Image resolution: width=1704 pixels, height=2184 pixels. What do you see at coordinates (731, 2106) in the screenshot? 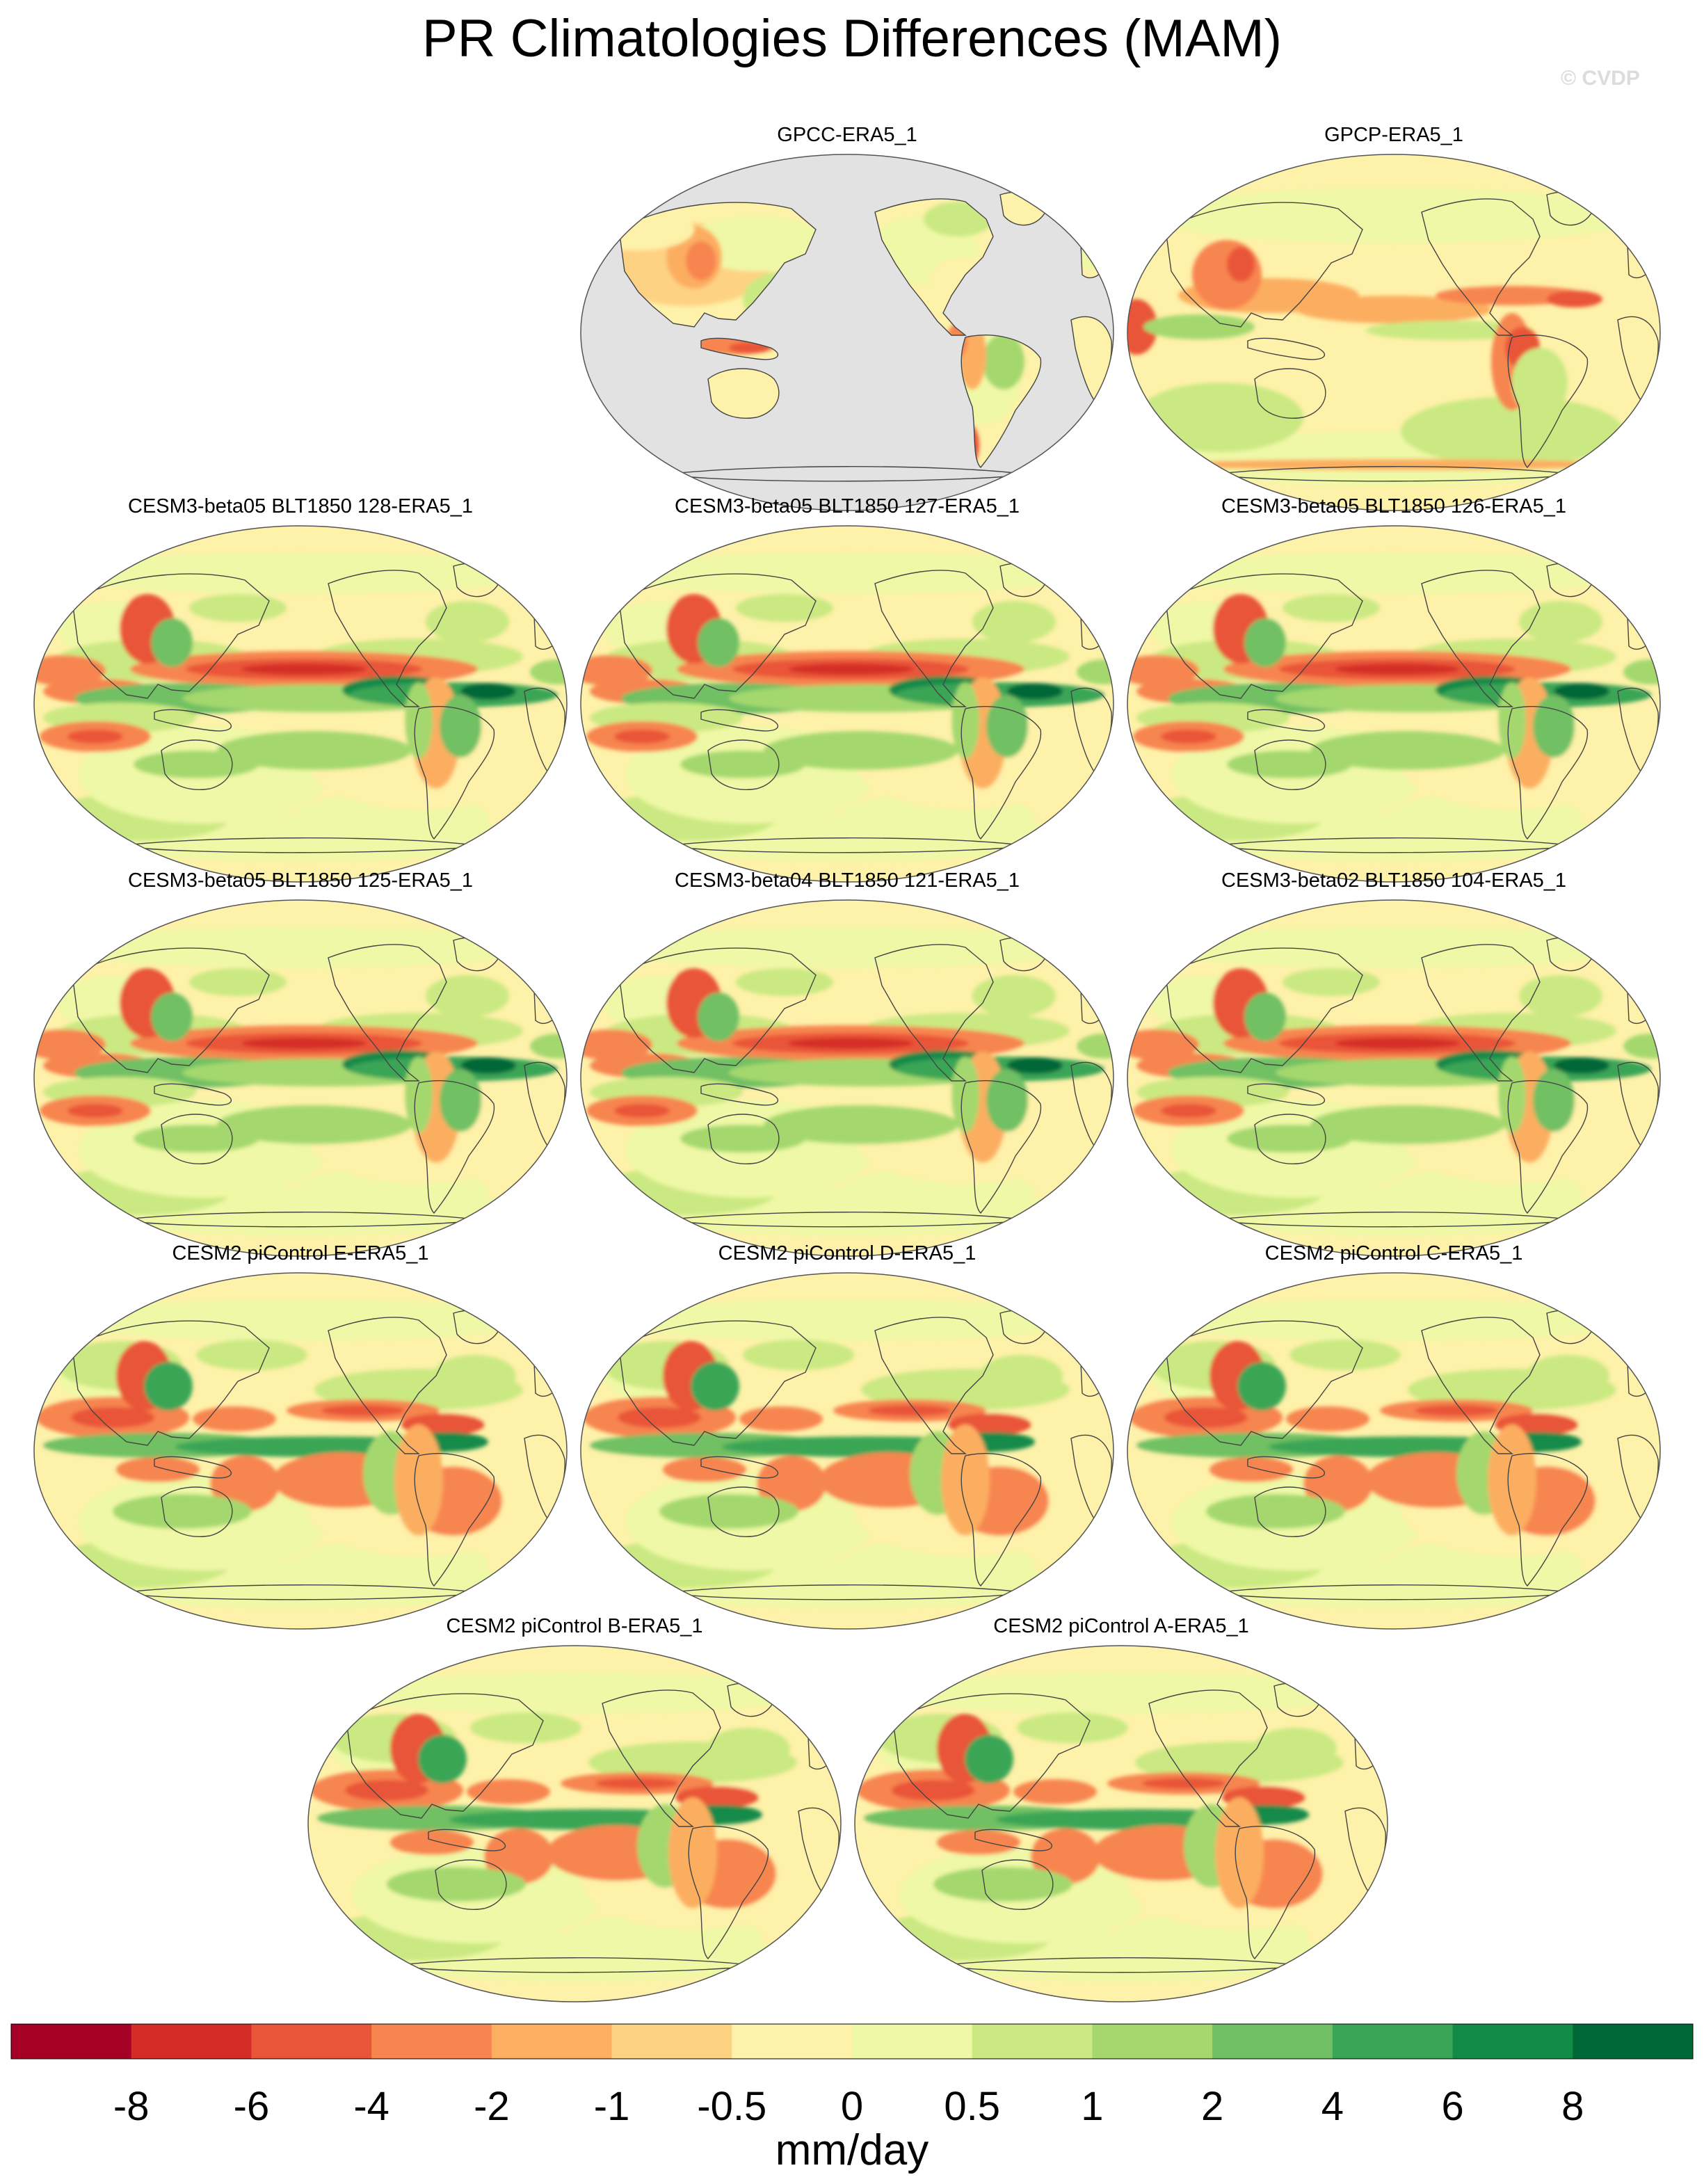
I see `colorbar-tick-label: -0.5` at bounding box center [731, 2106].